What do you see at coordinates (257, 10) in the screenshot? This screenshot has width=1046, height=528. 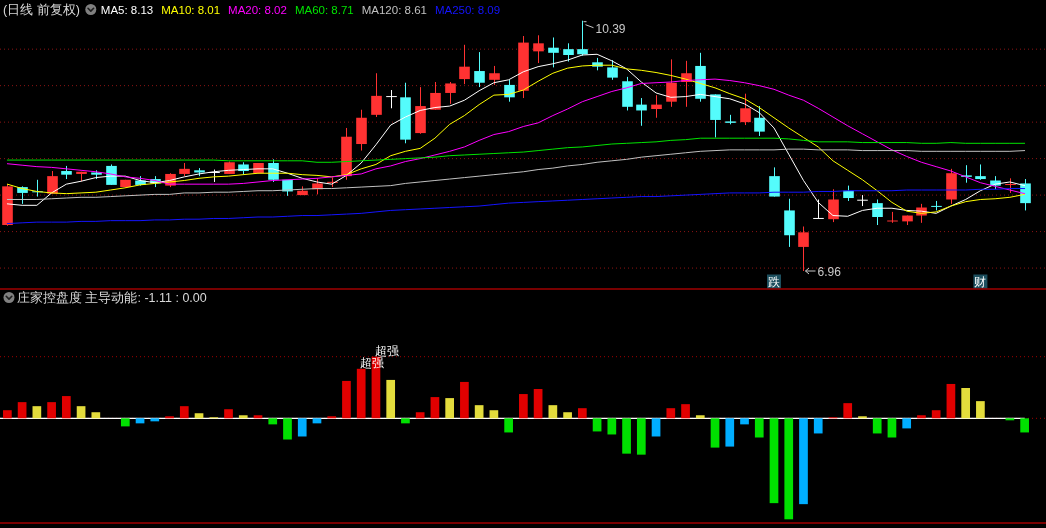 I see `legend-item: MA20: 8.02` at bounding box center [257, 10].